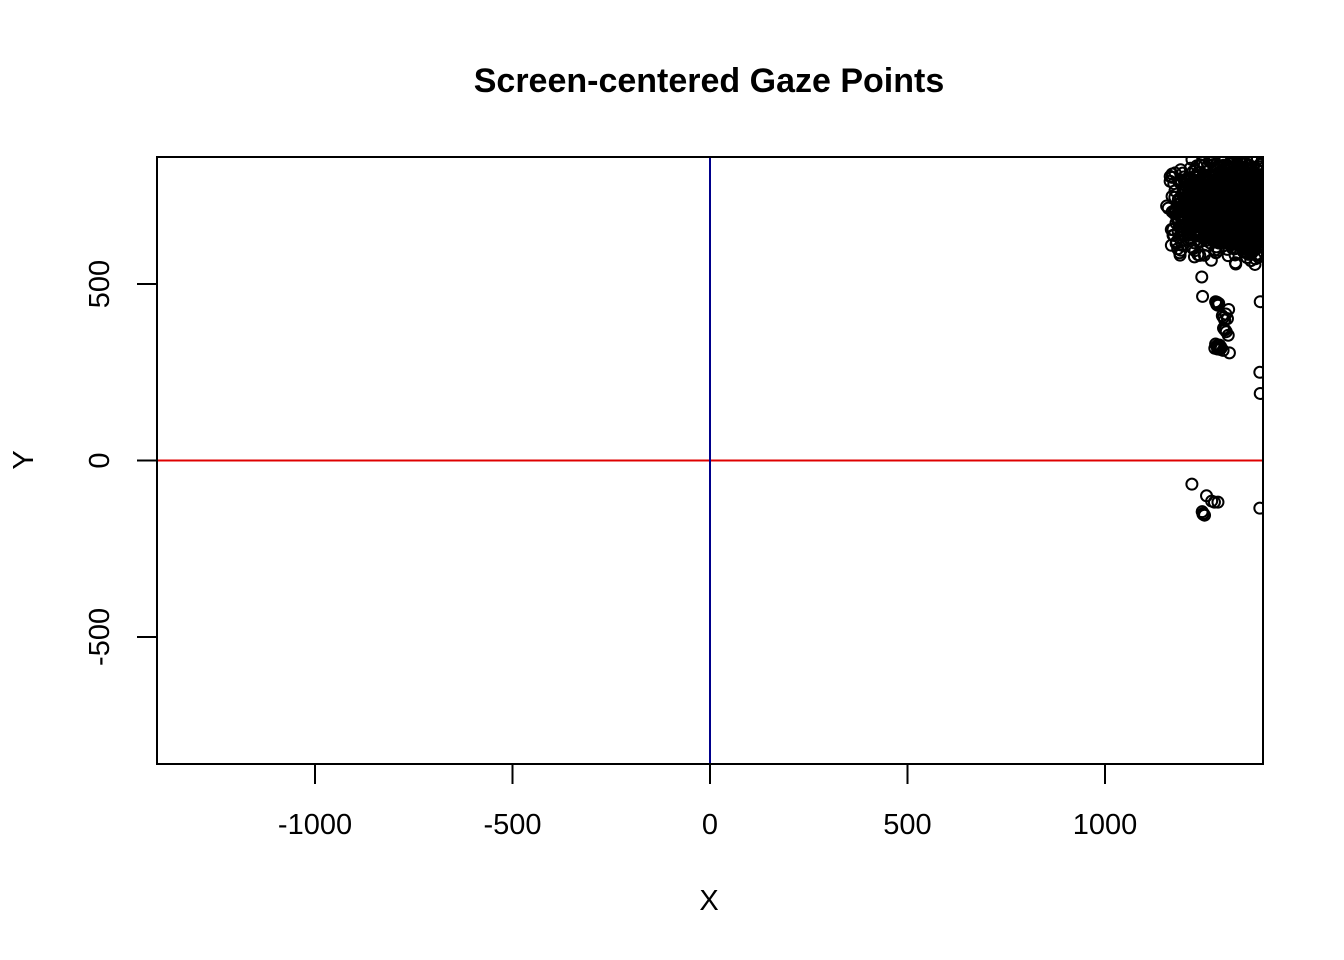  What do you see at coordinates (709, 81) in the screenshot?
I see `chart-title: Screen-centered Gaze Points` at bounding box center [709, 81].